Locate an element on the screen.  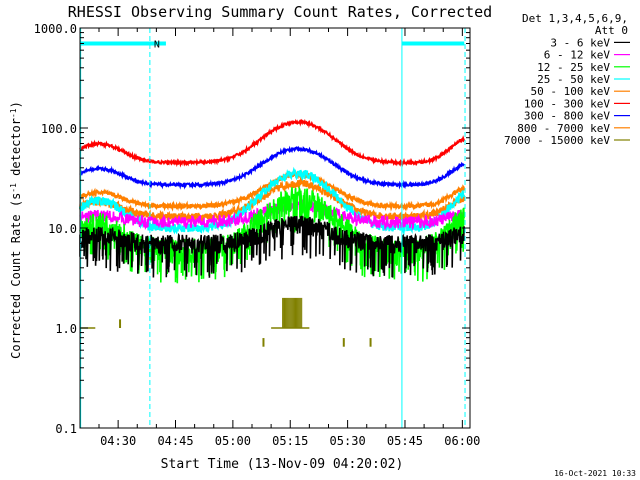
legend-label: 25 - 50 keV is located at coordinates (573, 79).